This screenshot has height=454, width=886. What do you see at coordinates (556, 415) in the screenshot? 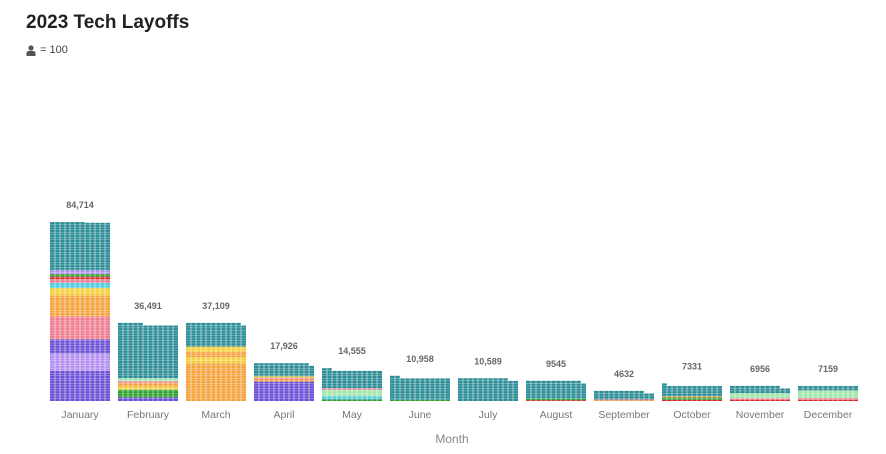
I see `x-tick-label: August` at bounding box center [556, 415].